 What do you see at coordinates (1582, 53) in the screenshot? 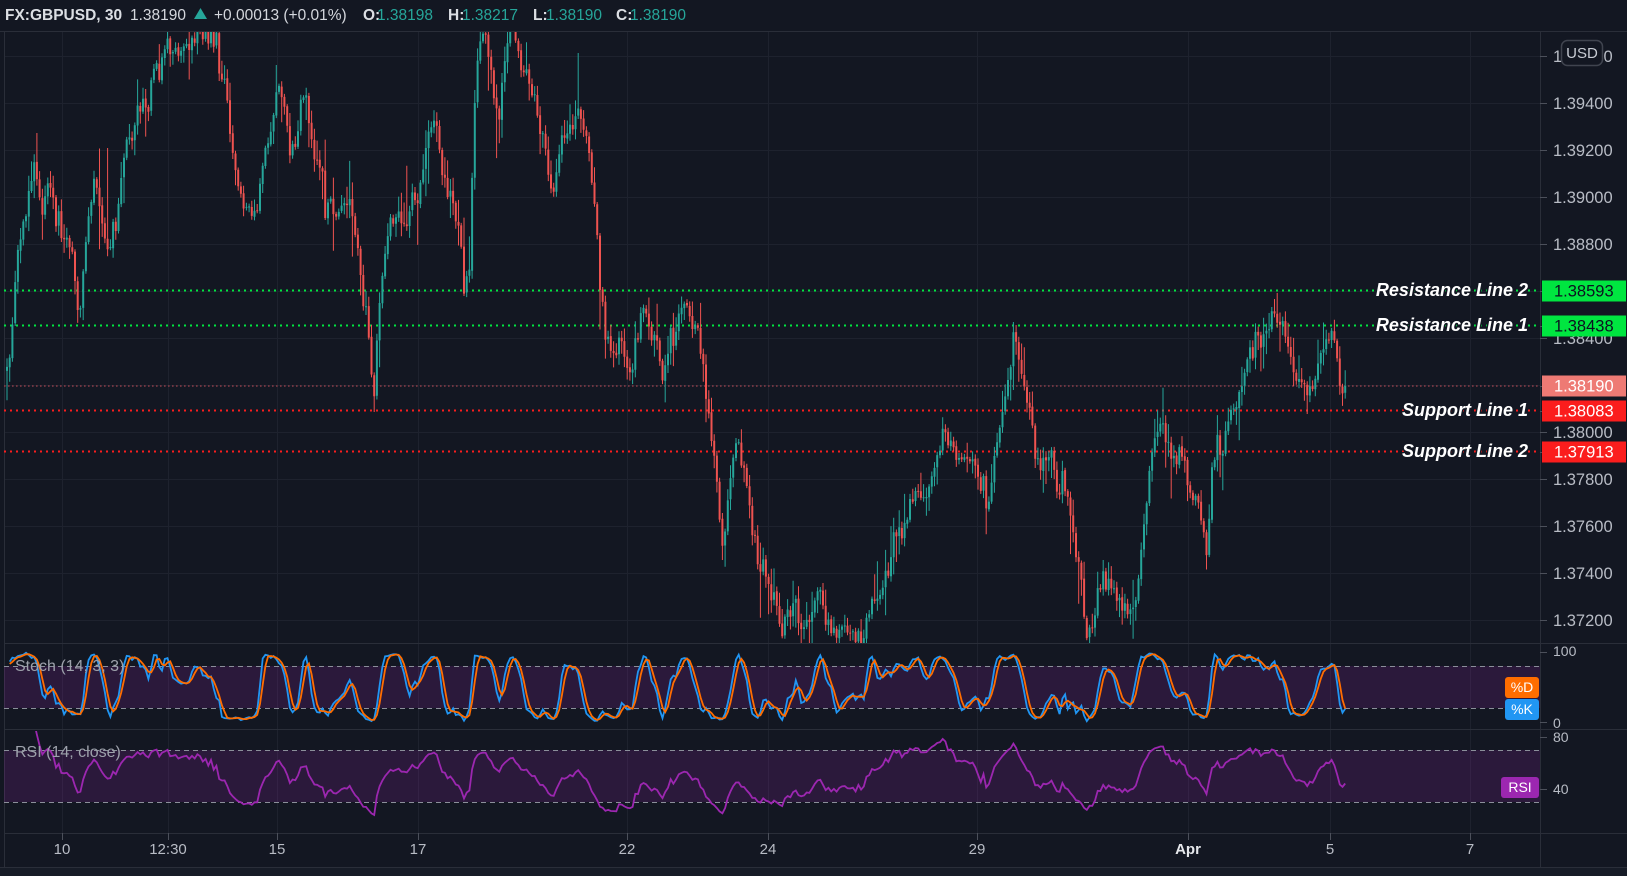
I see `svg-text: USD` at bounding box center [1582, 53].